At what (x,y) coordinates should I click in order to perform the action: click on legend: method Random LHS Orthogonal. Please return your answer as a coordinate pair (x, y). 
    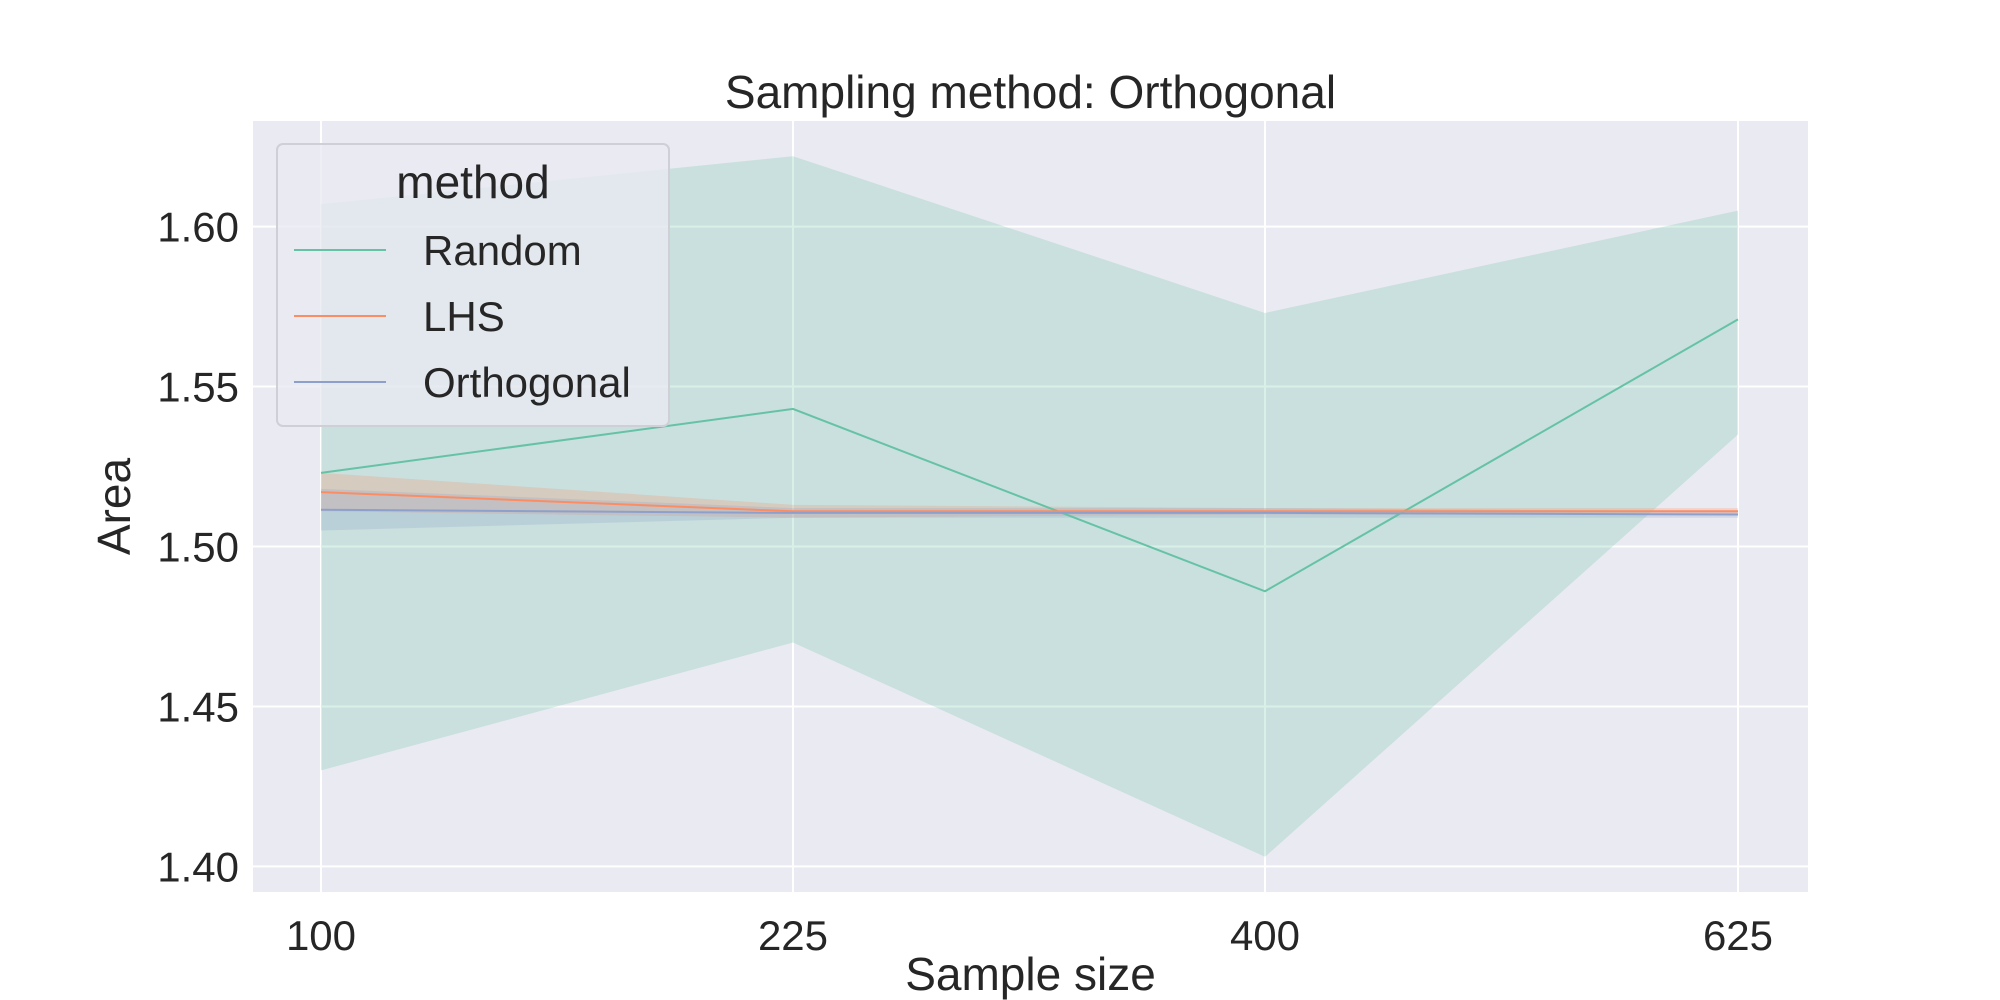
    Looking at the image, I should click on (473, 285).